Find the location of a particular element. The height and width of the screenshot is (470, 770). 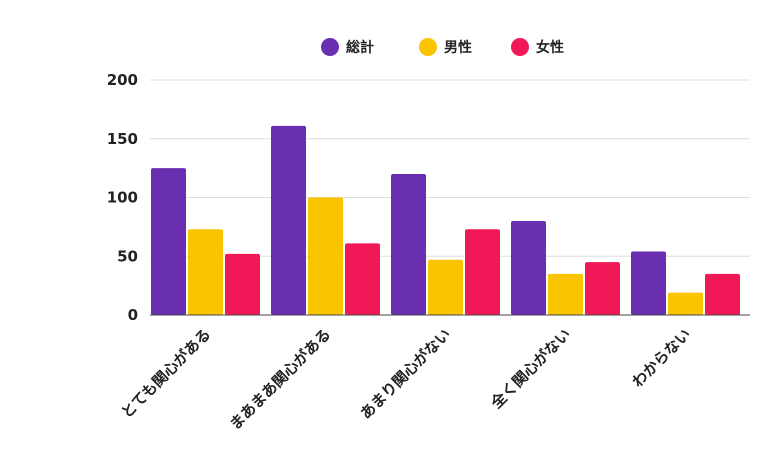

x-category-label: あまり関心がない is located at coordinates (406, 374).